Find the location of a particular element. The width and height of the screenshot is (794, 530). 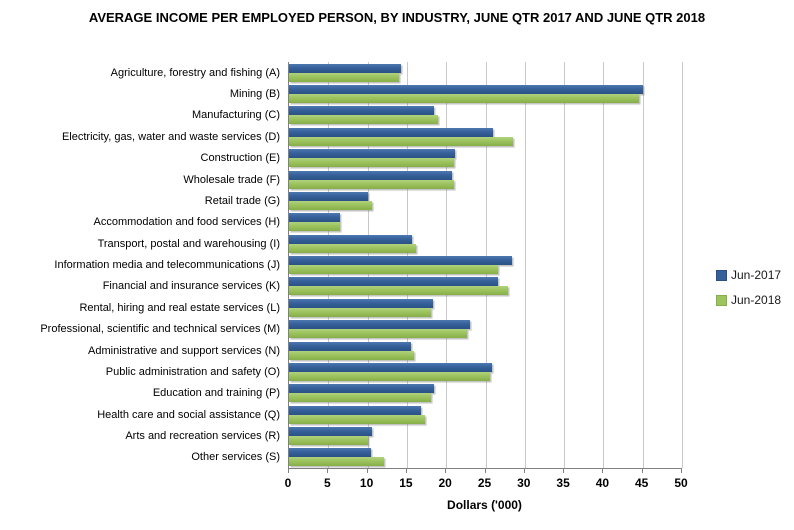

x-tick-label: 5 is located at coordinates (327, 483).